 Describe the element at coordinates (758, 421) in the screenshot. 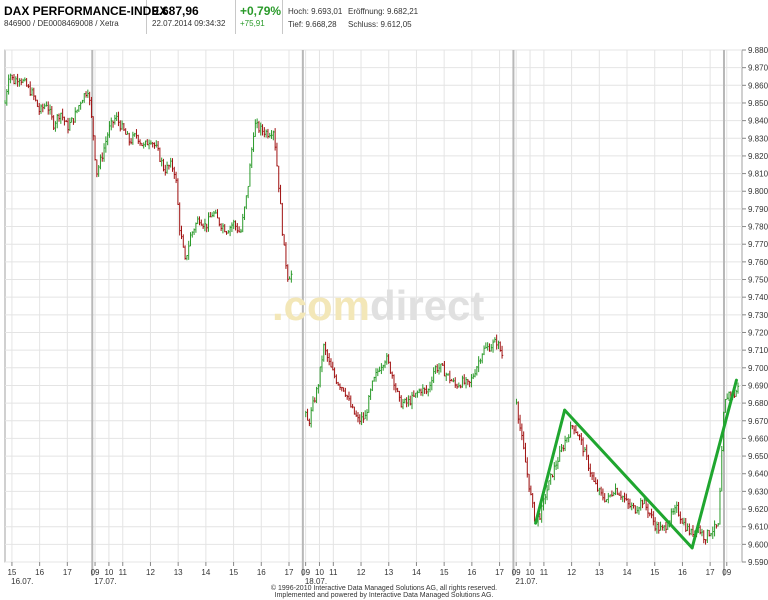

I see `y-tick-label: 9.670` at that location.